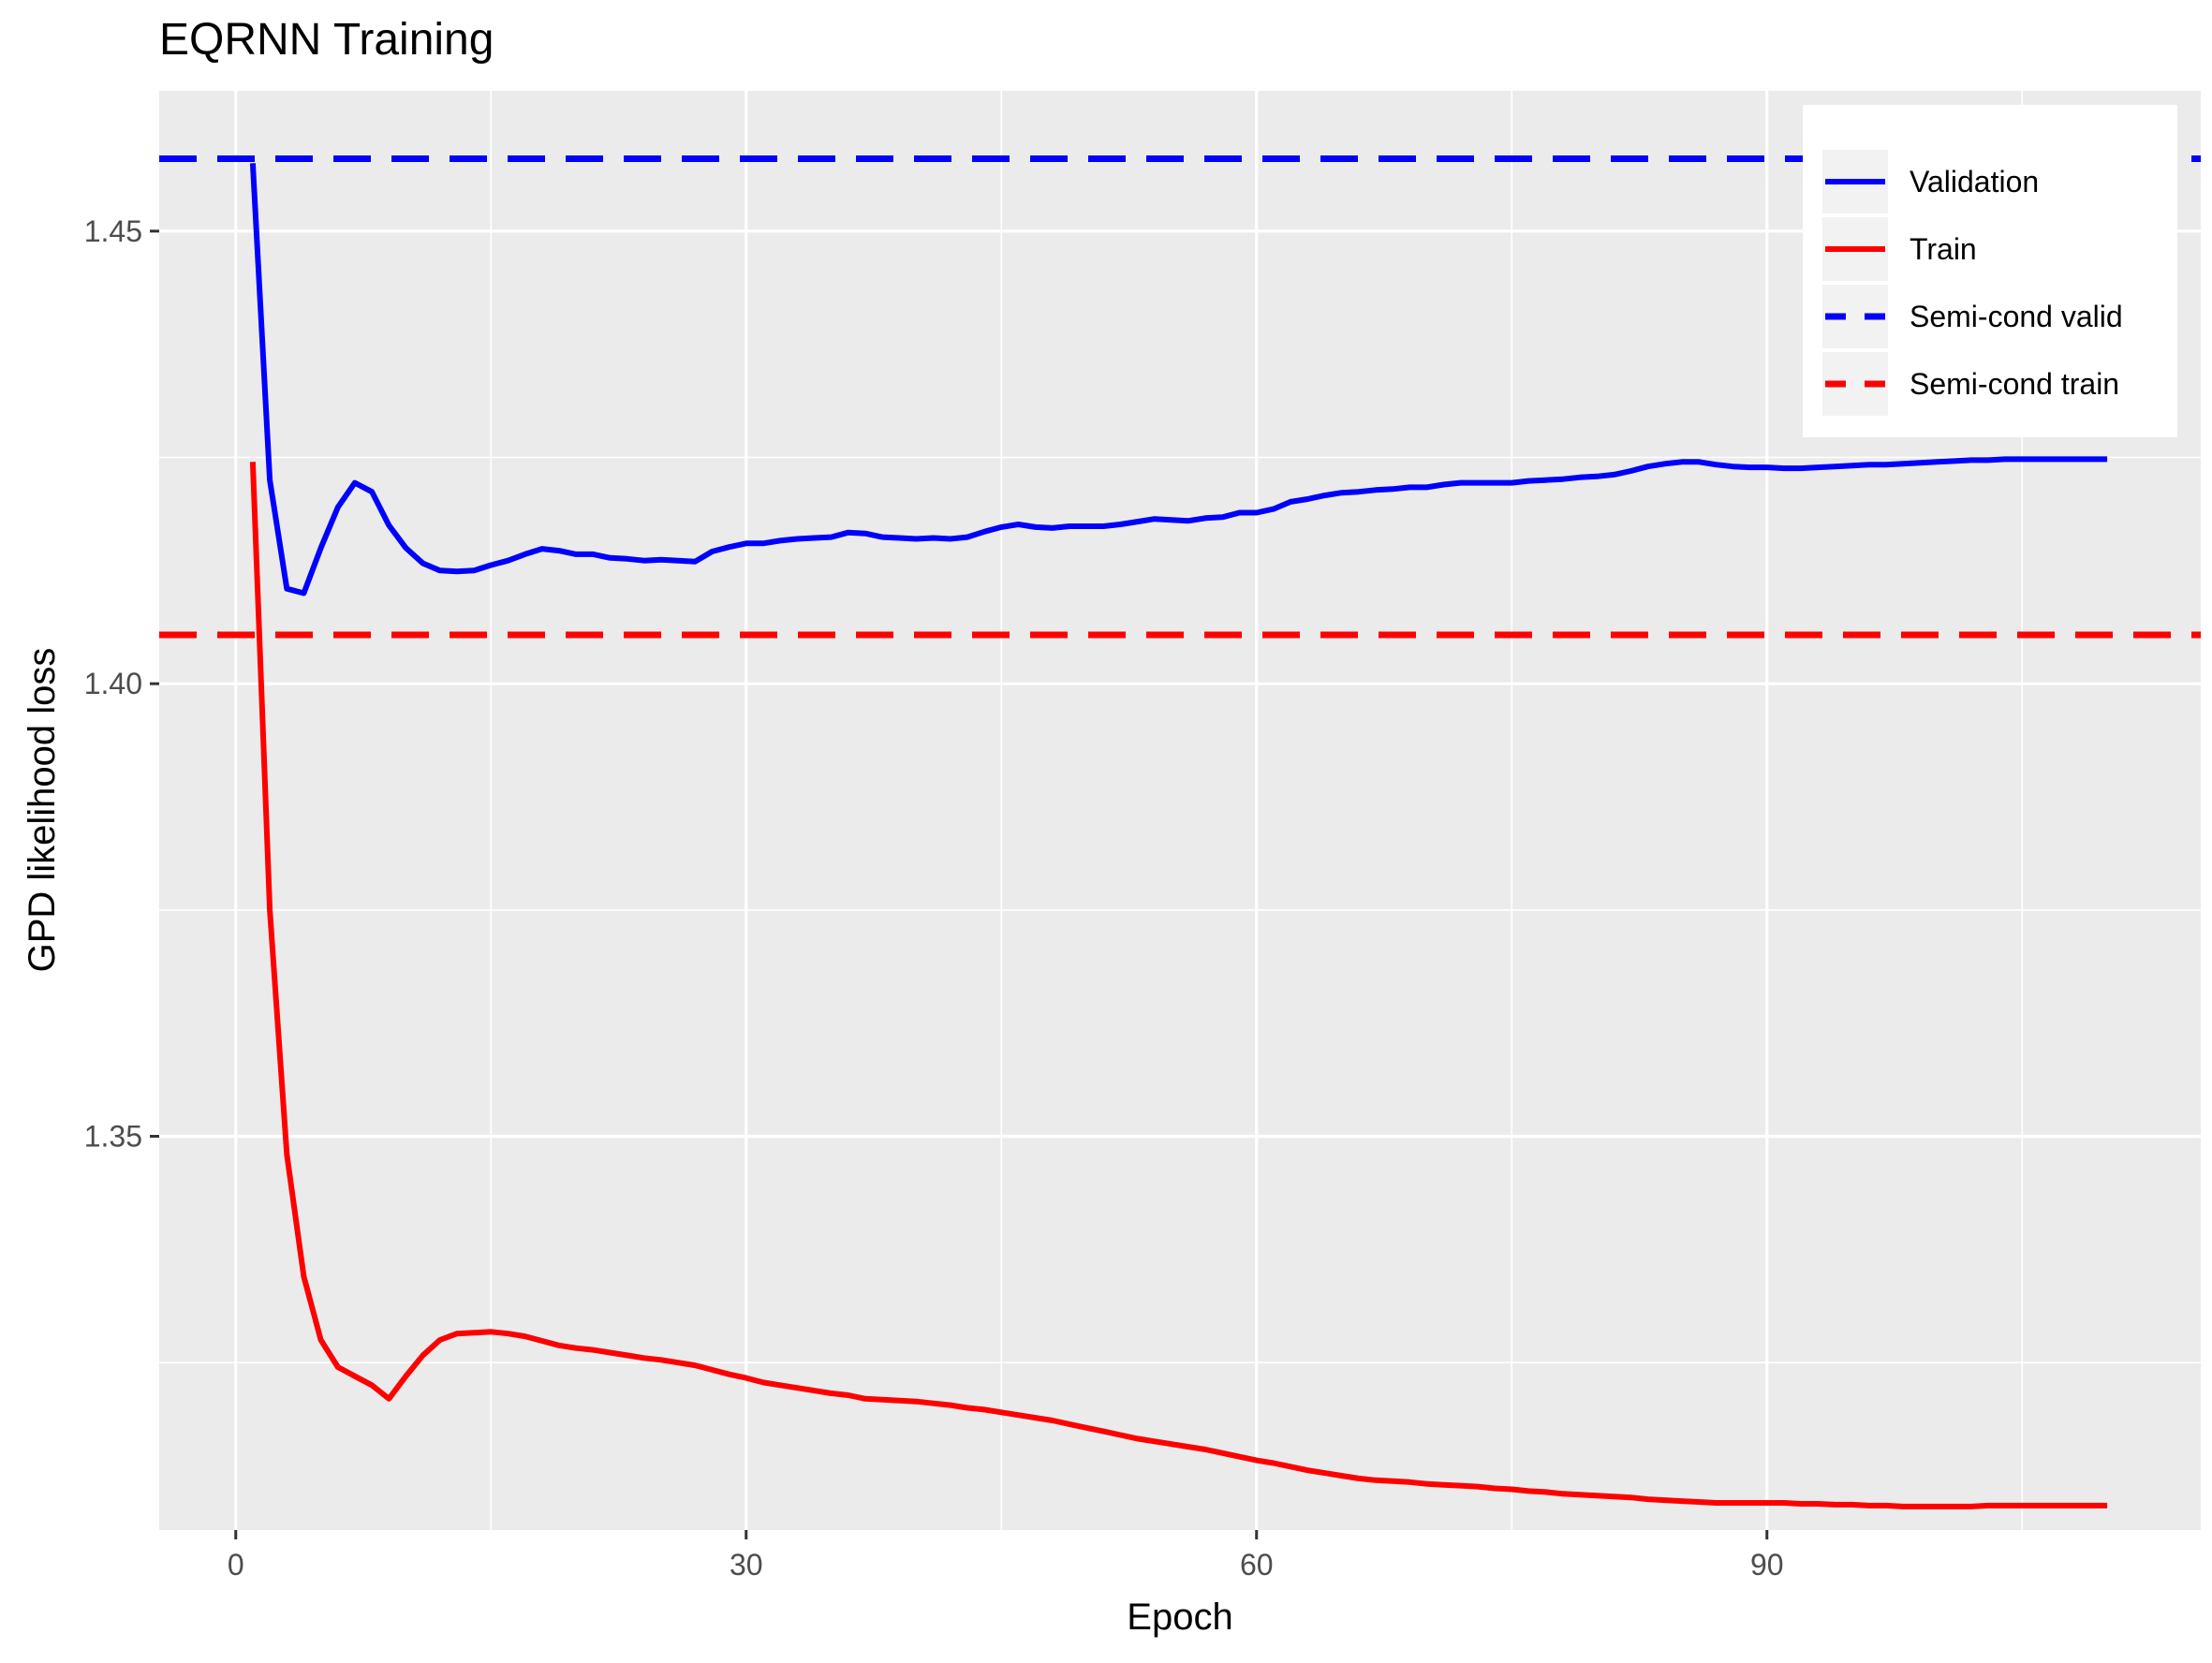 The width and height of the screenshot is (2212, 1663). Describe the element at coordinates (113, 231) in the screenshot. I see `y-tick-label: 1.45` at that location.